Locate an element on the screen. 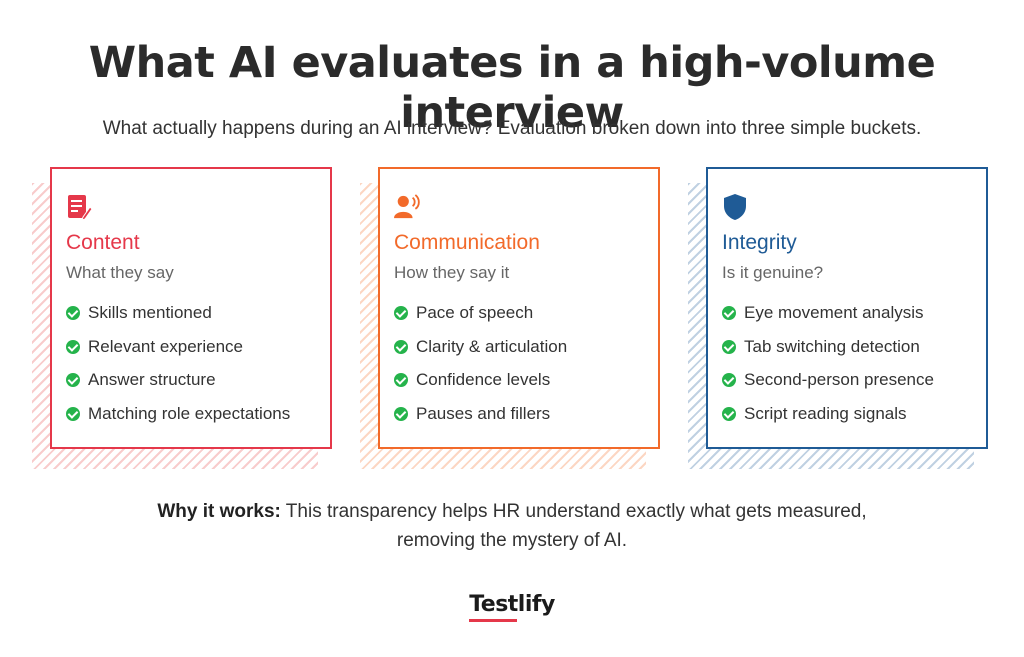 This screenshot has height=657, width=1024. list-item: Pauses and fillers is located at coordinates (480, 421).